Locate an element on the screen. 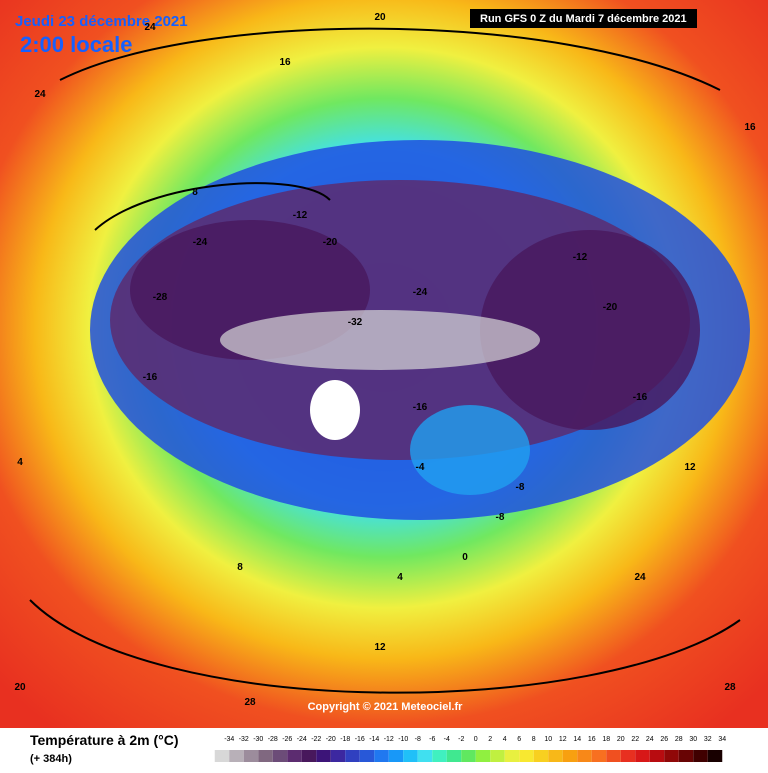 The width and height of the screenshot is (768, 773). legend-tick-label: 32 is located at coordinates (708, 739).